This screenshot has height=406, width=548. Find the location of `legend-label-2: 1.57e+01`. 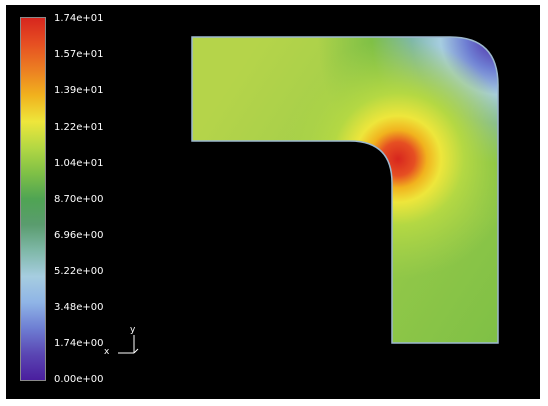

legend-label-2: 1.57e+01 is located at coordinates (79, 54).